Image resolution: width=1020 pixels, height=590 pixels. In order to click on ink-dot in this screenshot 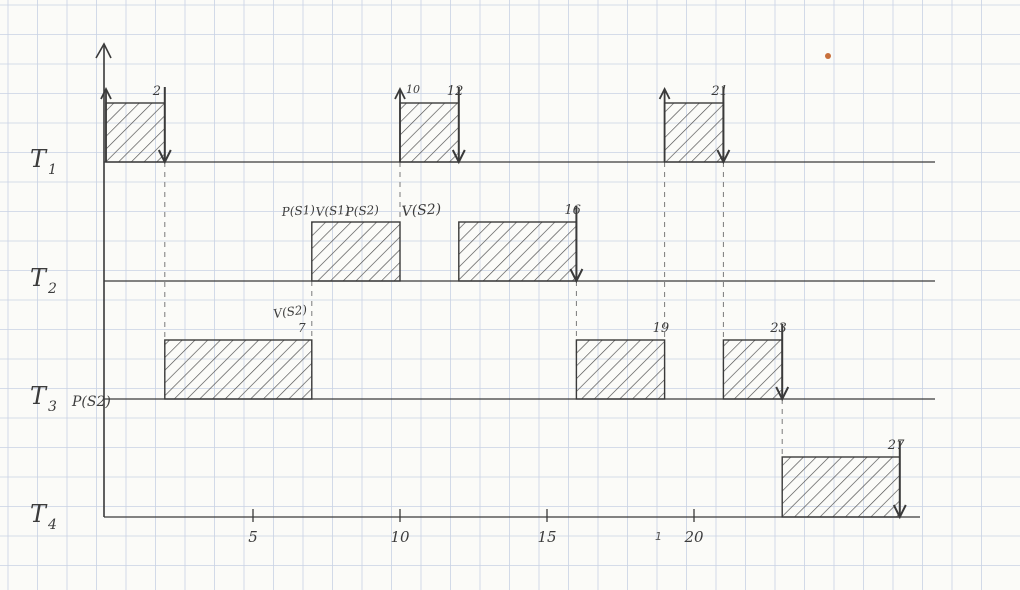, I will do `click(828, 56)`.